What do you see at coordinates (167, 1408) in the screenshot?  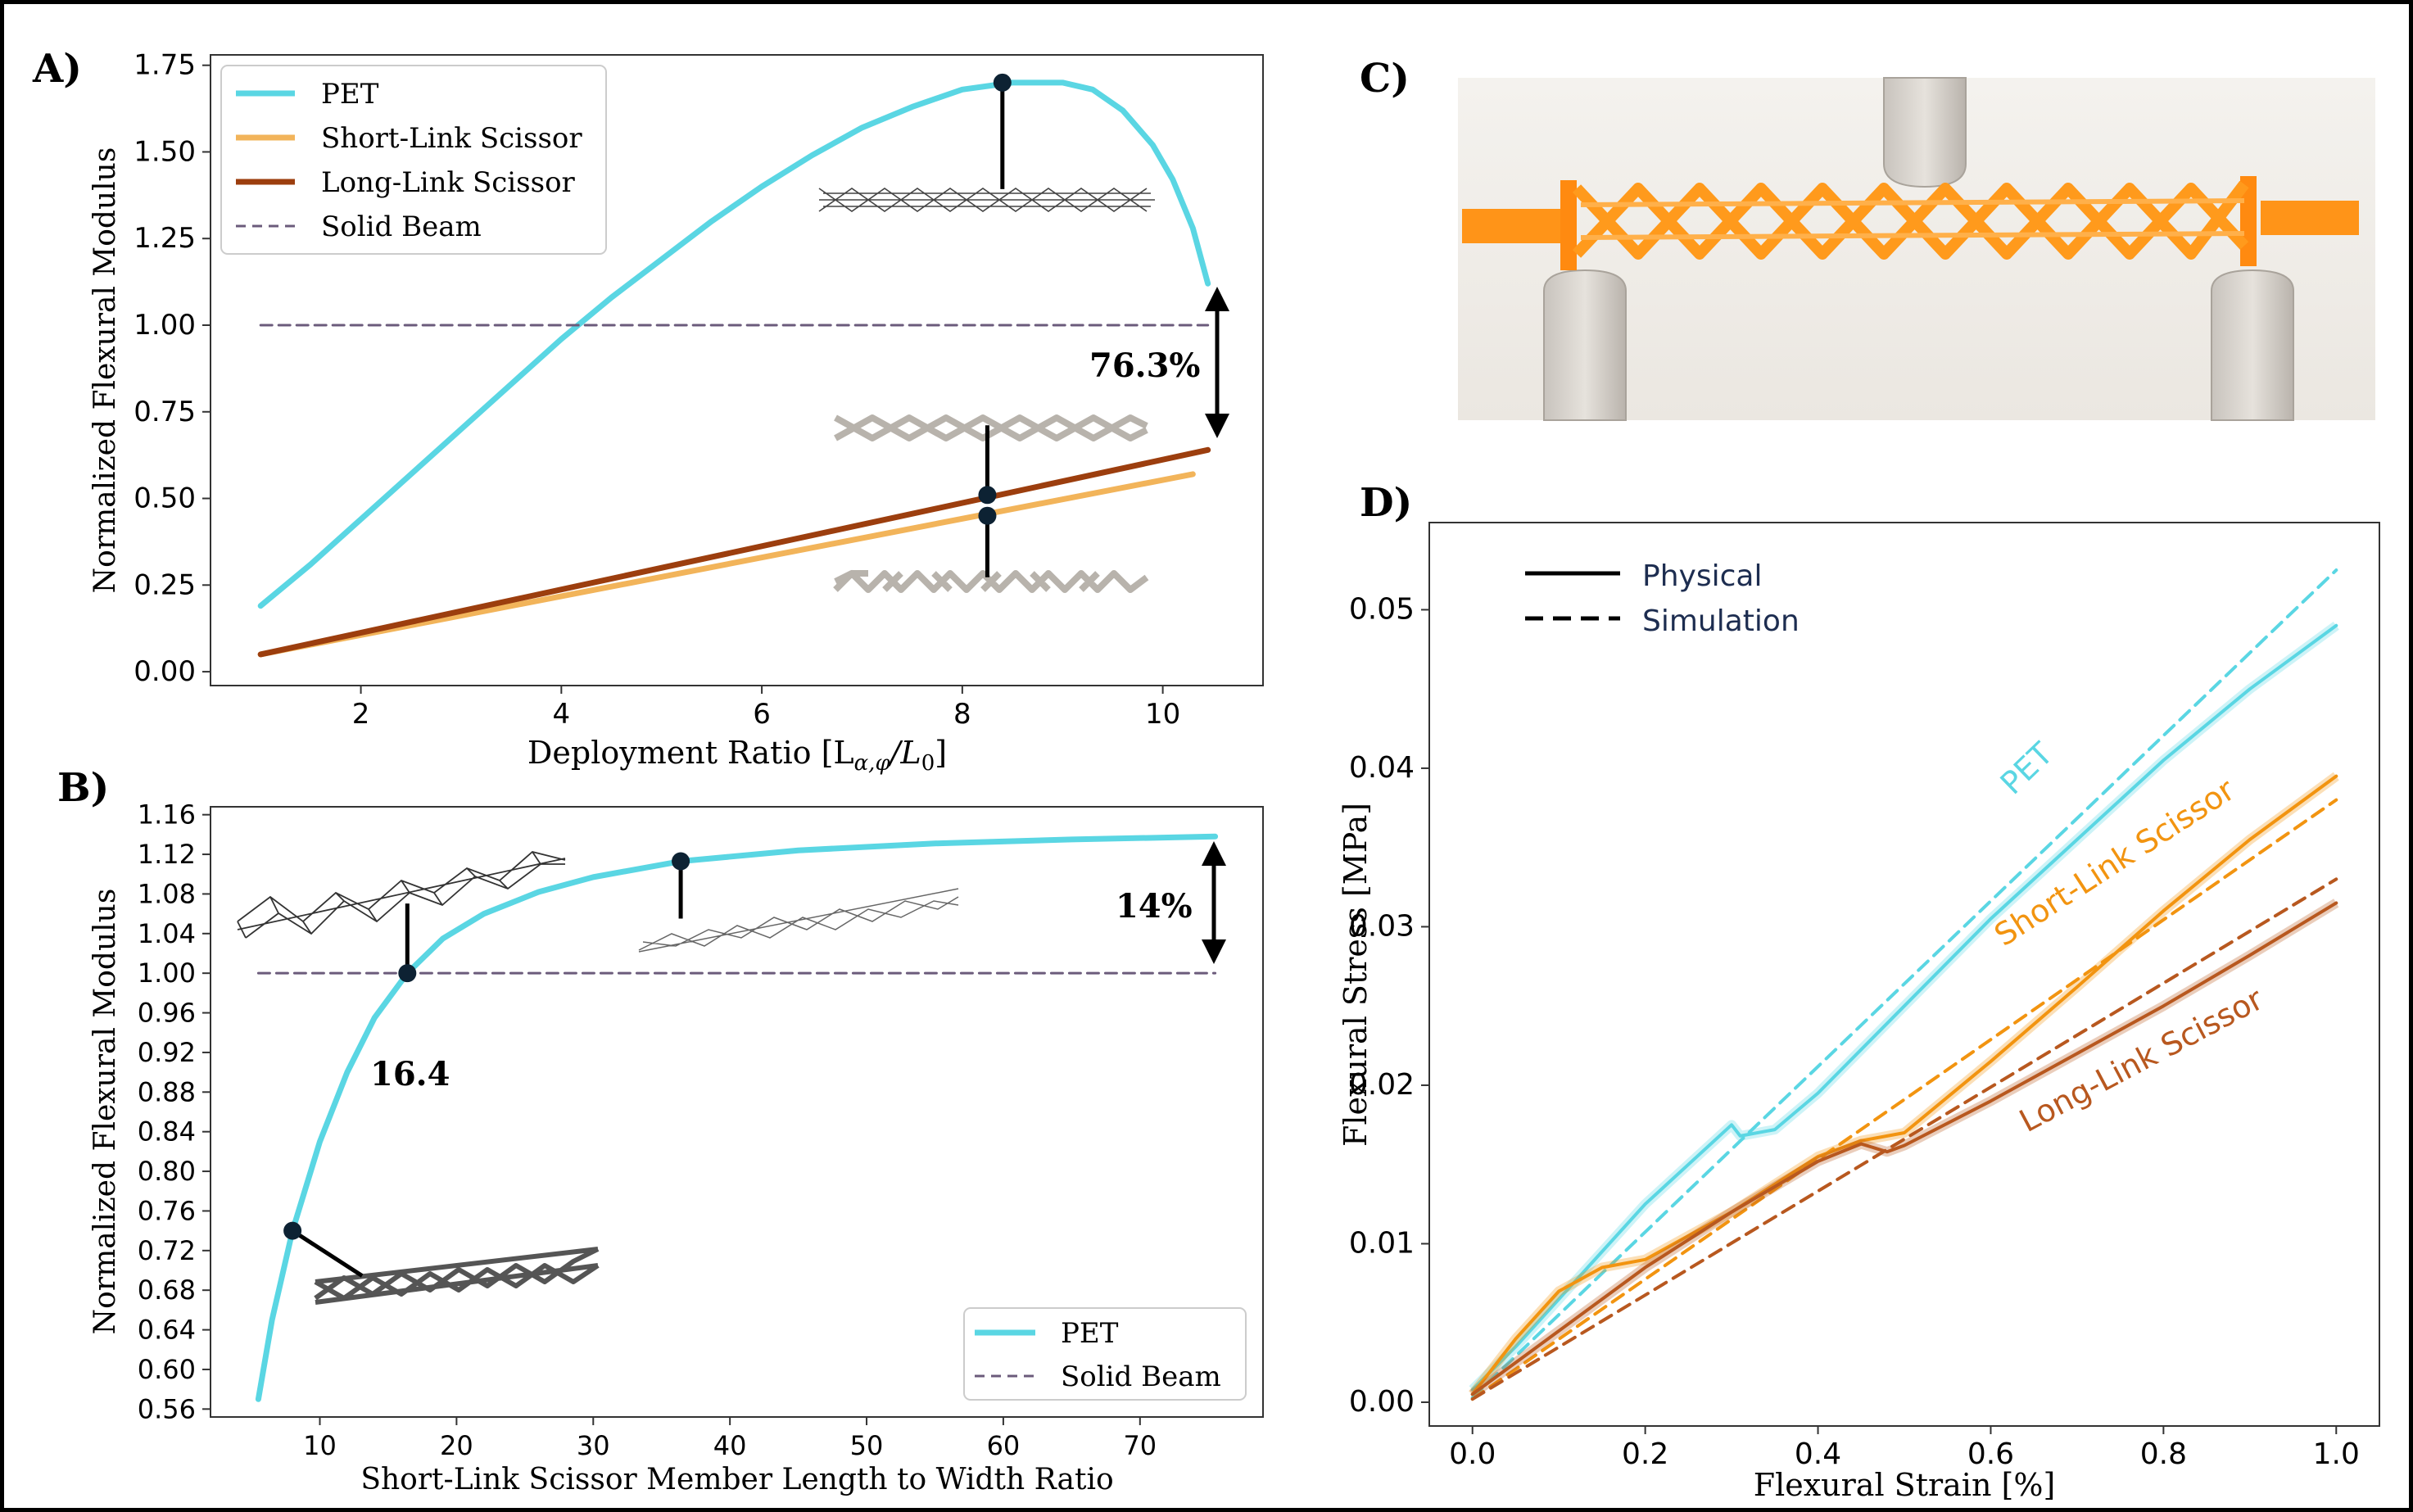 I see `y-tick-label: 0.56` at bounding box center [167, 1408].